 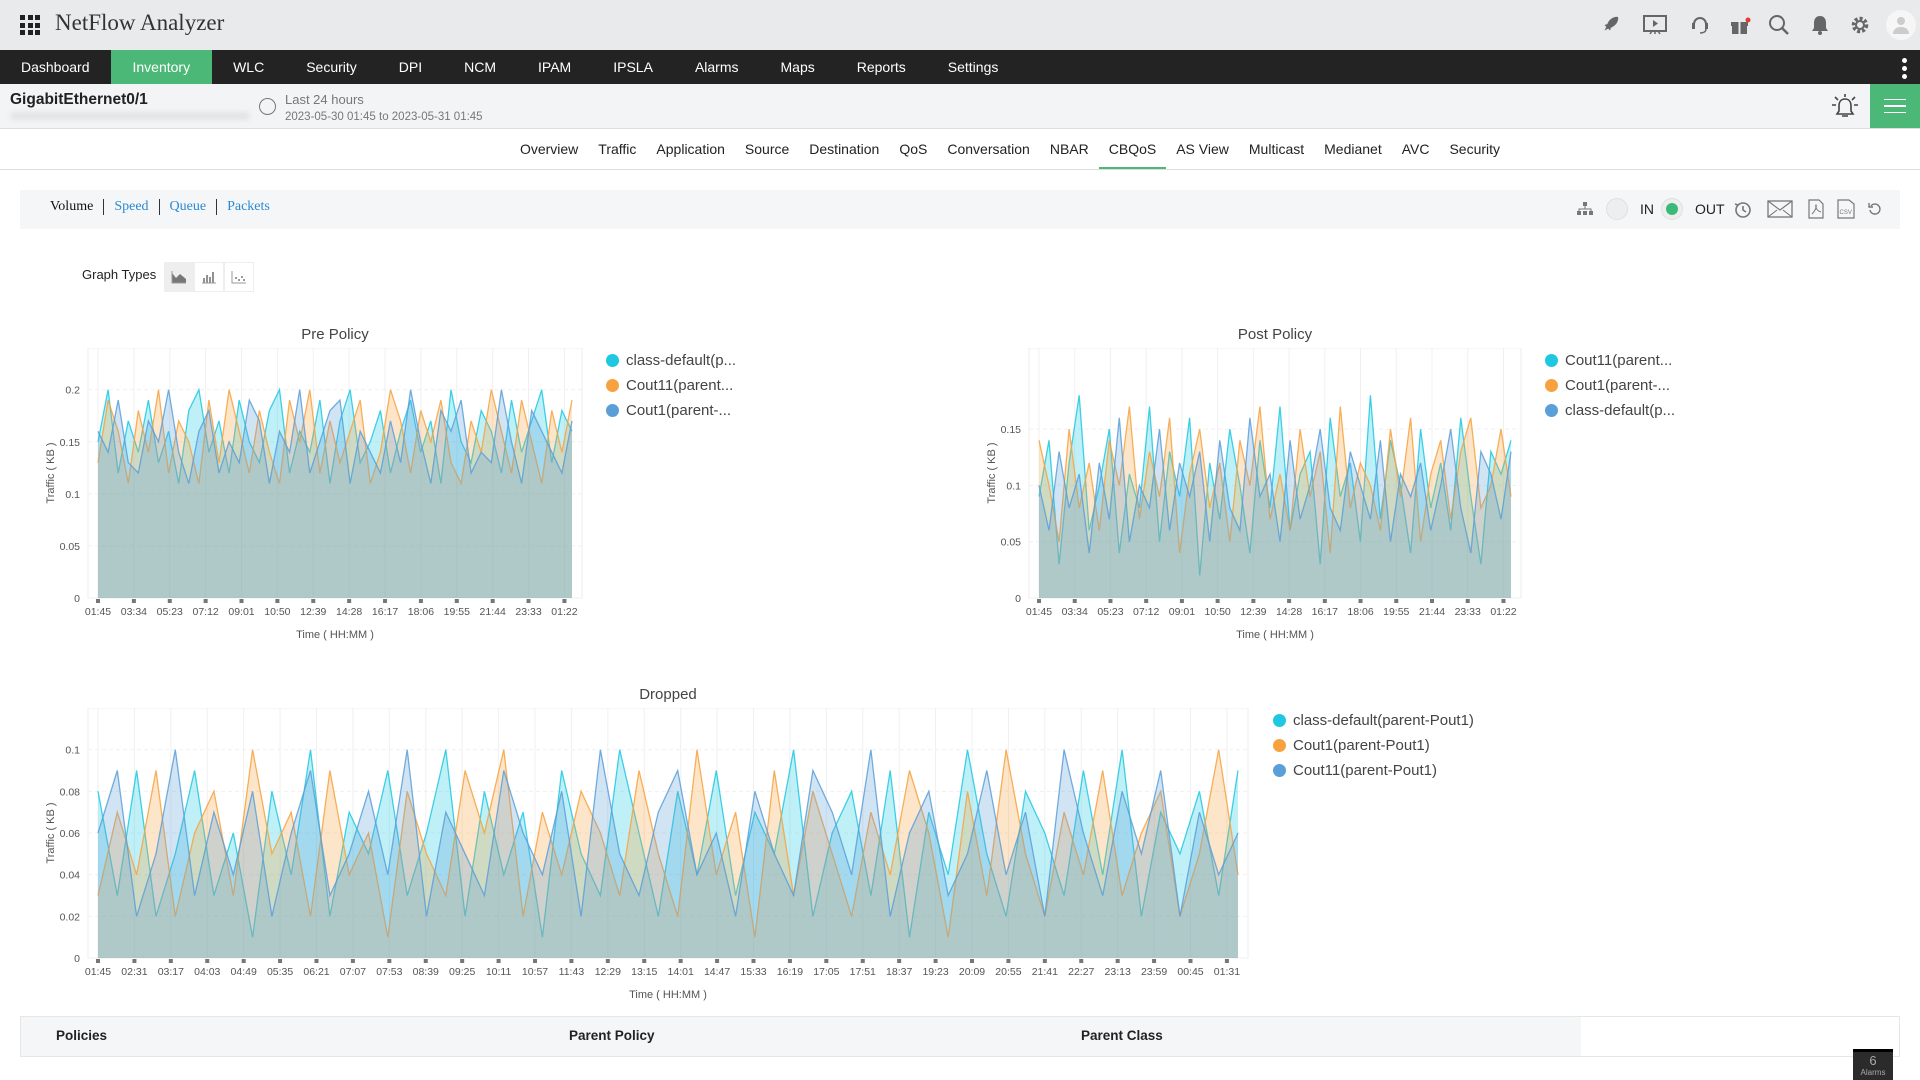 What do you see at coordinates (267, 106) in the screenshot?
I see `clock-icon` at bounding box center [267, 106].